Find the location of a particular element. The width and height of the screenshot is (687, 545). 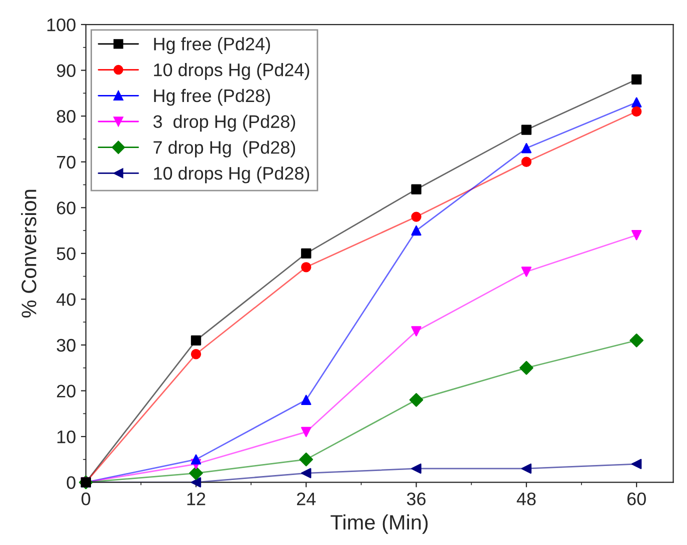

legend-label: 10 drops Hg (Pd28) is located at coordinates (232, 175).